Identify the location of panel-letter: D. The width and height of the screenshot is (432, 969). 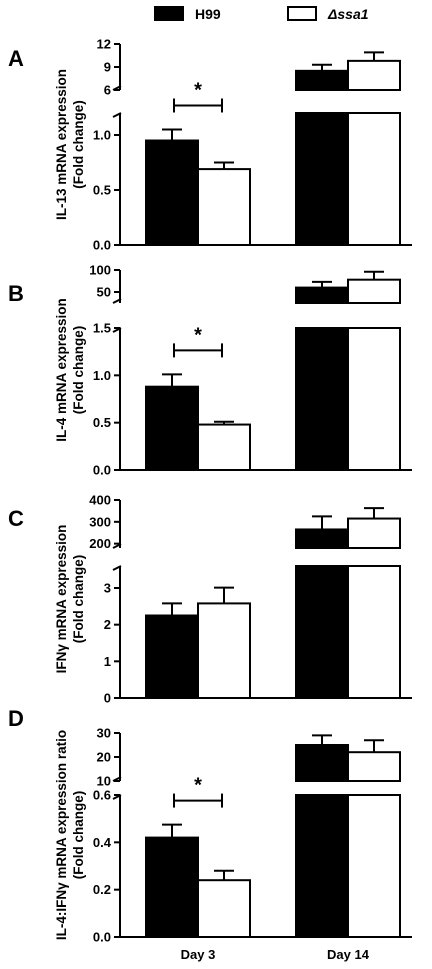
(16, 718).